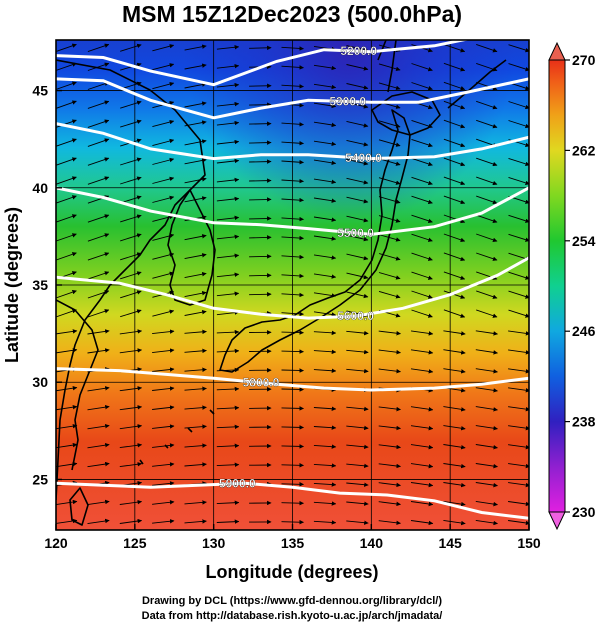 The image size is (599, 625). Describe the element at coordinates (315, 241) in the screenshot. I see `japan-coastline` at that location.